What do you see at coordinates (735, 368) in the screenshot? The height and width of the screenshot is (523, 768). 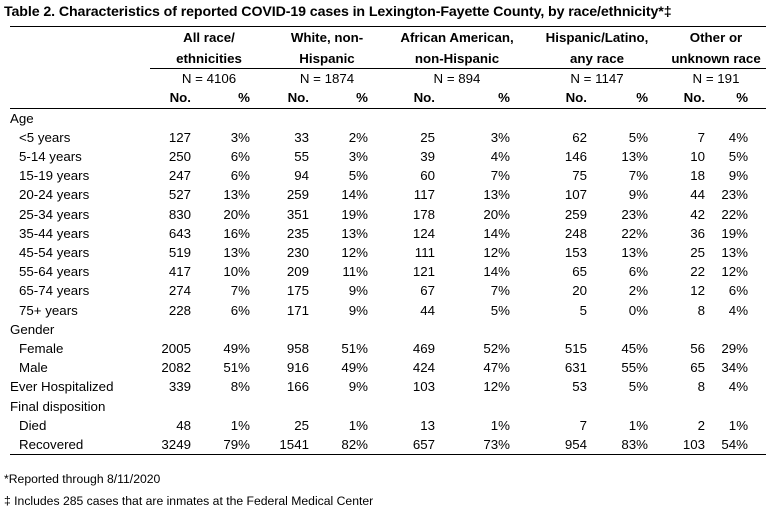 I see `cell-percent: 34%` at bounding box center [735, 368].